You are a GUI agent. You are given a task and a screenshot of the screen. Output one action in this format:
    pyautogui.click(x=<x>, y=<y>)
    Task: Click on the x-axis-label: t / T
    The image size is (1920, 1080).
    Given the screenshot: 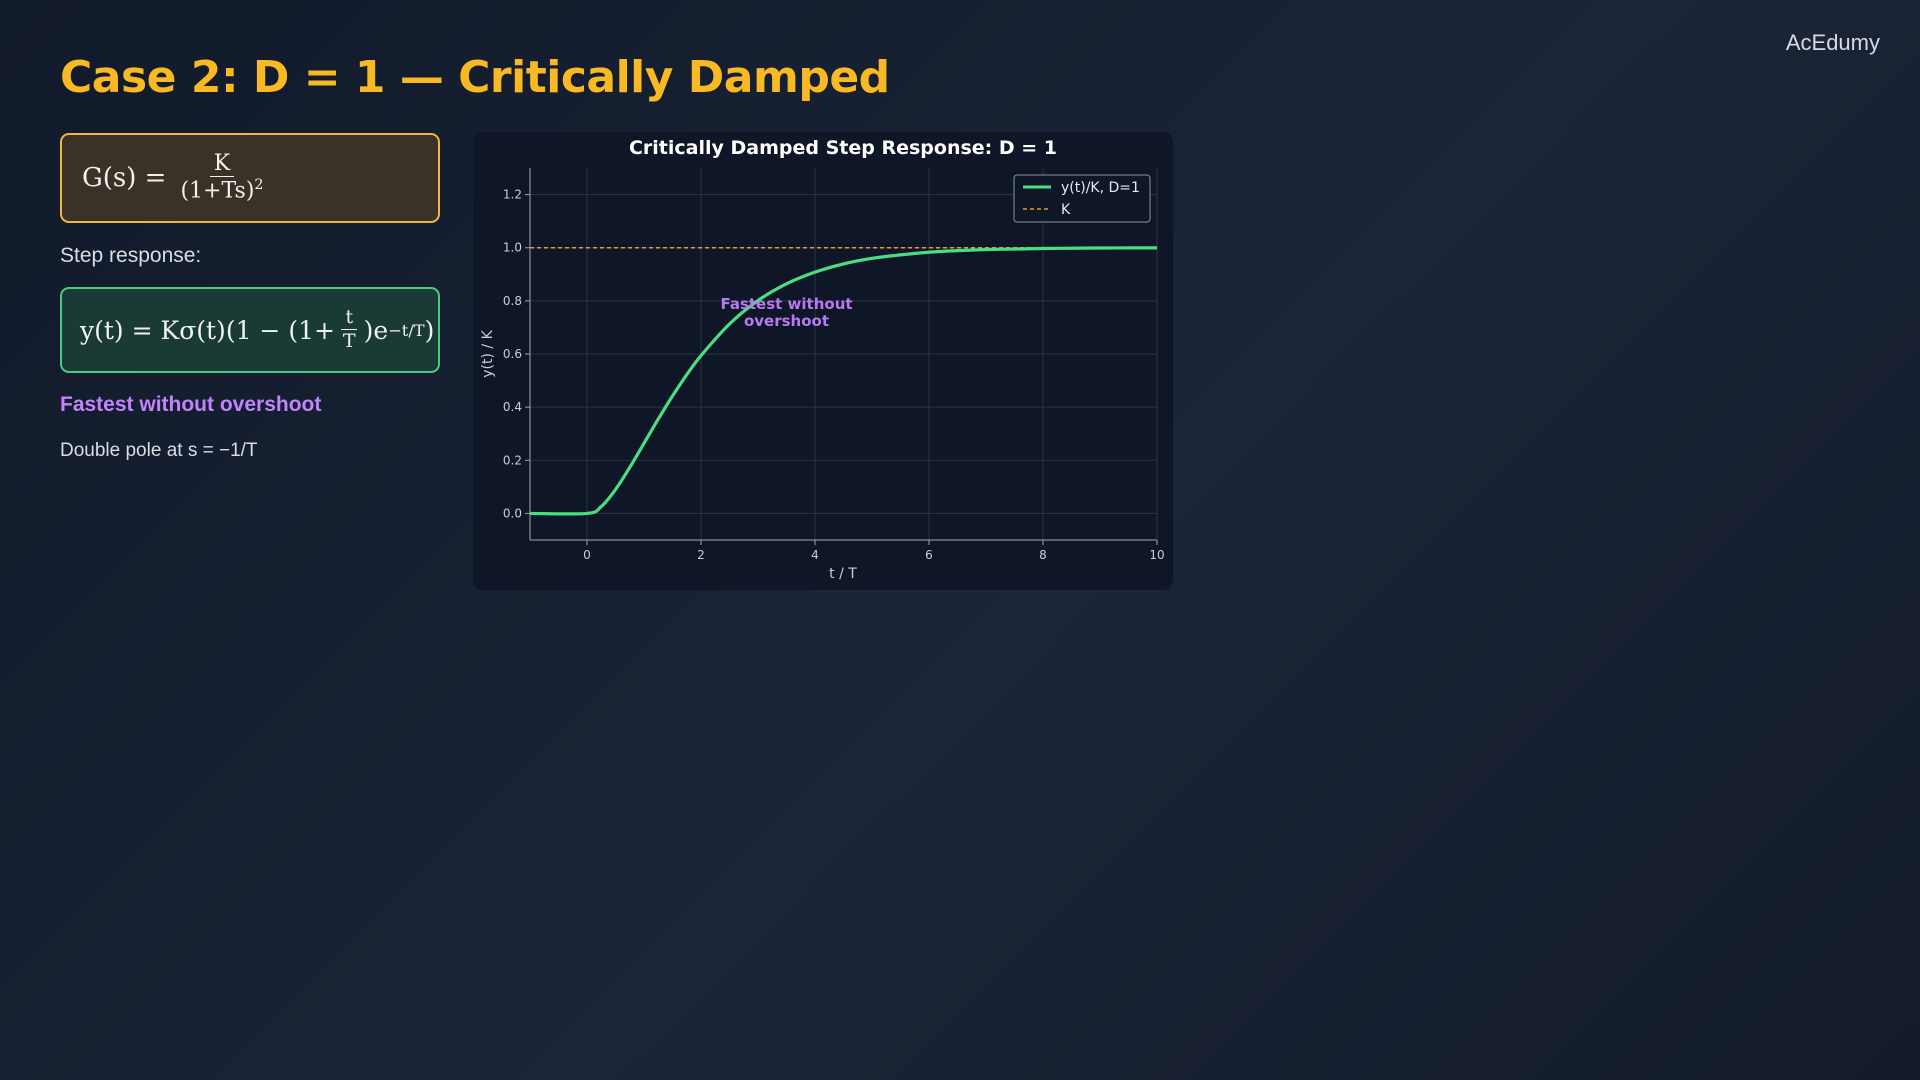 What is the action you would take?
    pyautogui.click(x=843, y=574)
    